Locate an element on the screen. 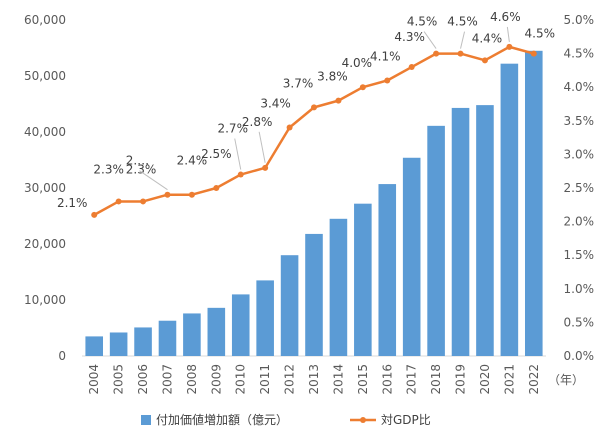 The width and height of the screenshot is (599, 439). right-tick-label: 4.5% is located at coordinates (579, 54).